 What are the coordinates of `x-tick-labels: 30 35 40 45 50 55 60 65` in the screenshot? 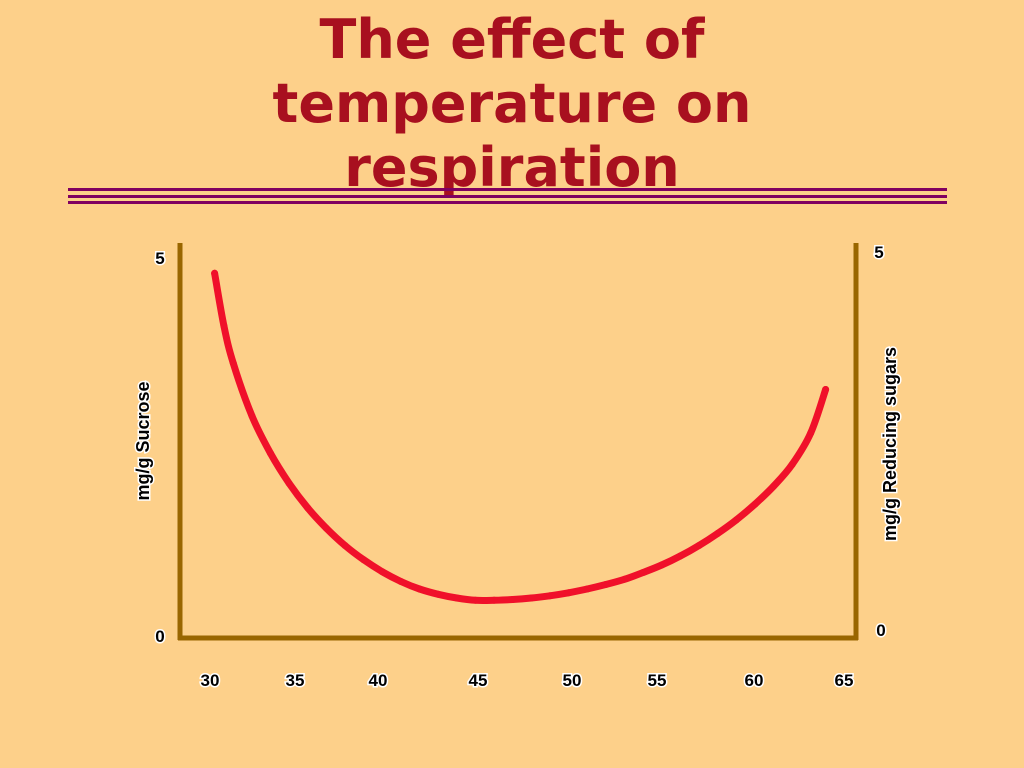 It's located at (527, 681).